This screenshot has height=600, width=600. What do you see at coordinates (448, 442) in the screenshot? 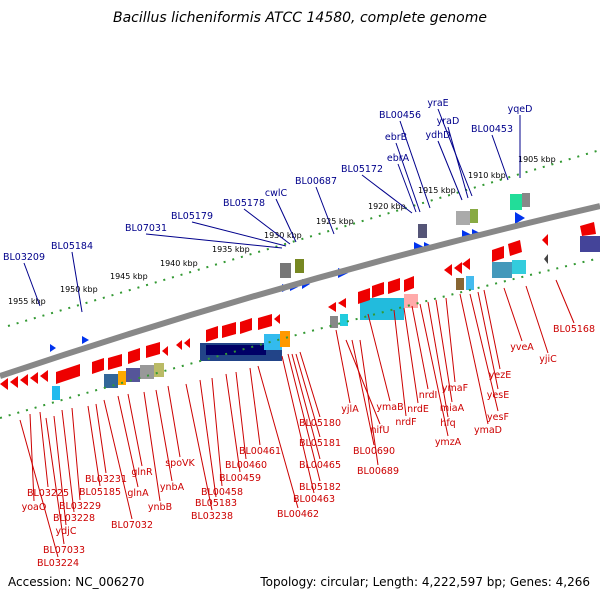
I see `reverse-gene-label: ymzA` at bounding box center [448, 442].